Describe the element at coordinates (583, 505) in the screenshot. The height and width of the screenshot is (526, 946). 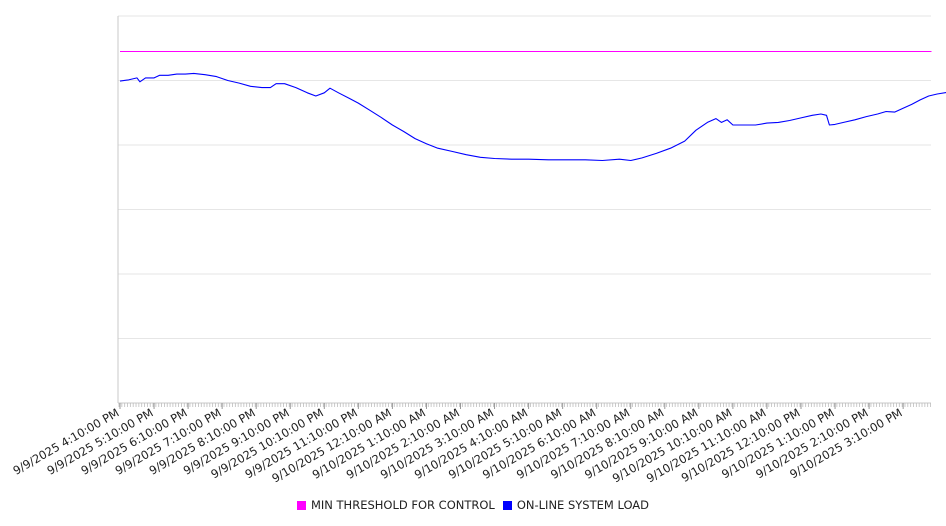
I see `legend-label: ON-LINE SYSTEM LOAD` at that location.